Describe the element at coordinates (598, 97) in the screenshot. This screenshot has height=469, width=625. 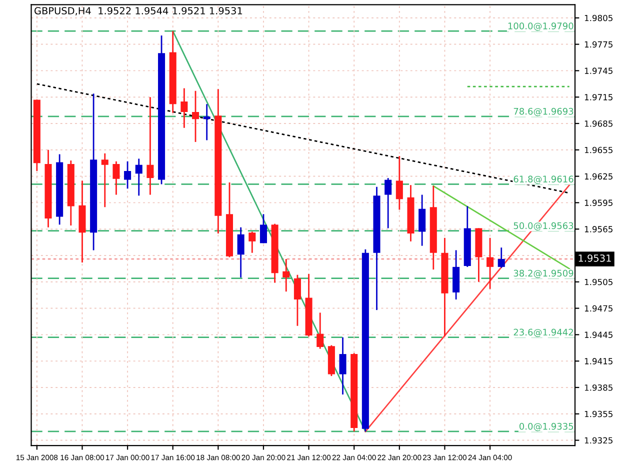
I see `y-tick-label: 1.9715` at that location.